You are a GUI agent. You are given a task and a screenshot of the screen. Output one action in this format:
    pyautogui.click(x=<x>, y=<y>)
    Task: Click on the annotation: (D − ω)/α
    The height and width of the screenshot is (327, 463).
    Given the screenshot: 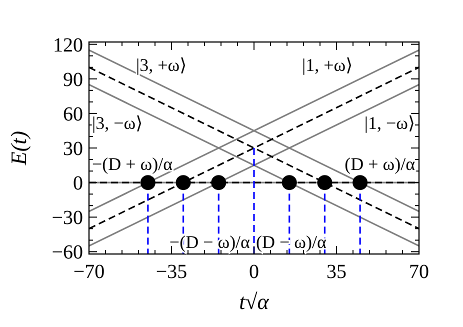 What is the action you would take?
    pyautogui.click(x=291, y=242)
    